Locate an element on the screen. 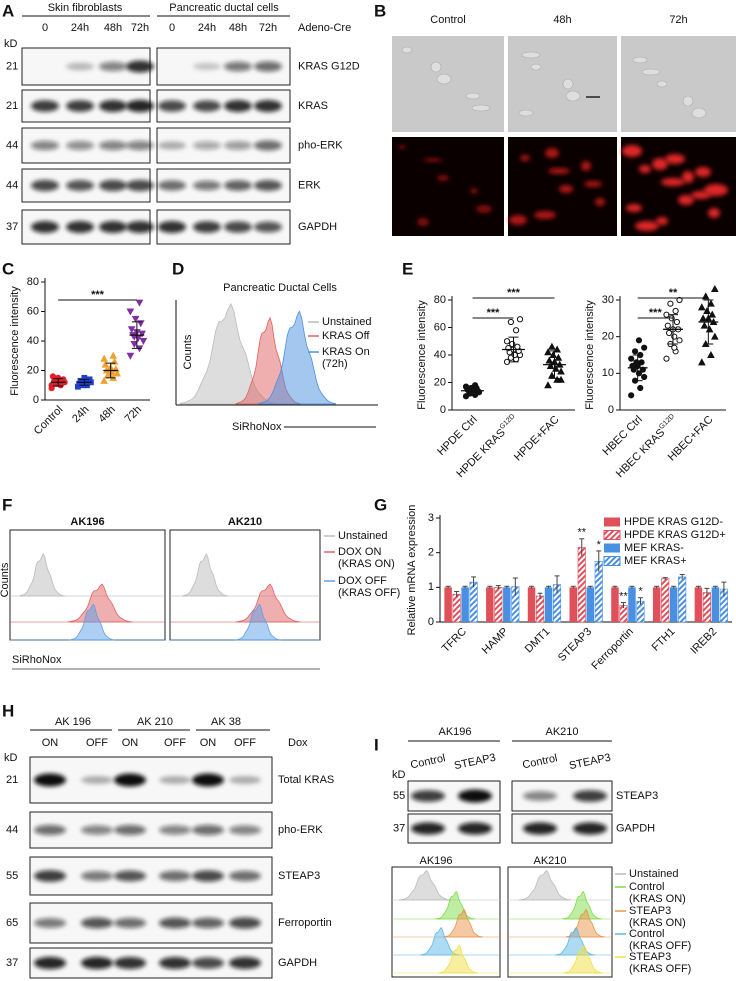 The width and height of the screenshot is (736, 981). kd-label: 37 is located at coordinates (12, 963).